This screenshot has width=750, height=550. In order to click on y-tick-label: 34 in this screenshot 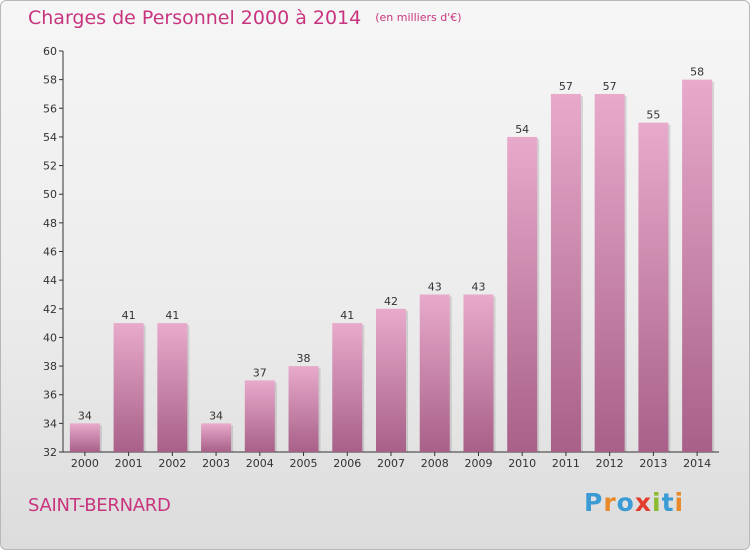, I will do `click(50, 423)`.